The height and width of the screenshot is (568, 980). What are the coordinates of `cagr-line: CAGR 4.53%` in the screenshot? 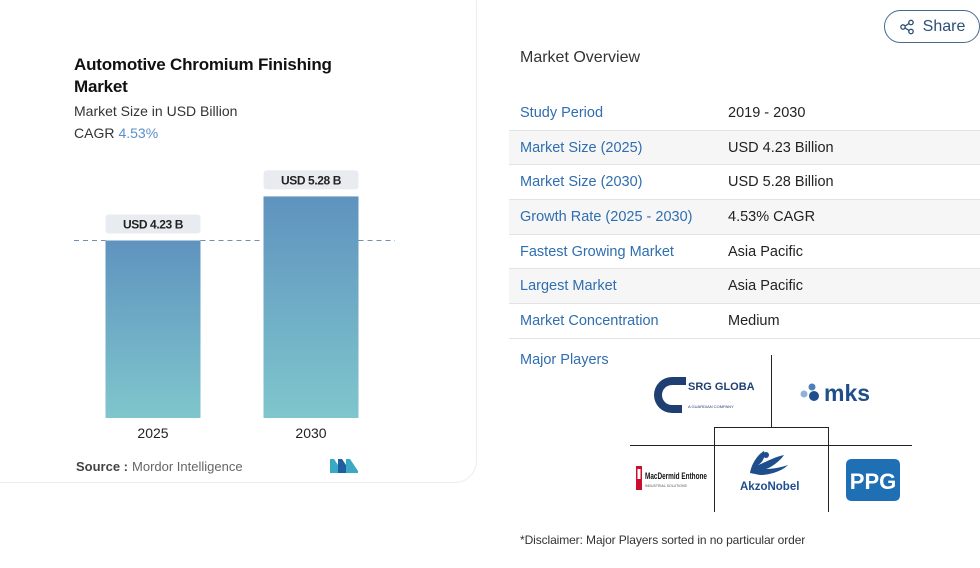 It's located at (116, 133).